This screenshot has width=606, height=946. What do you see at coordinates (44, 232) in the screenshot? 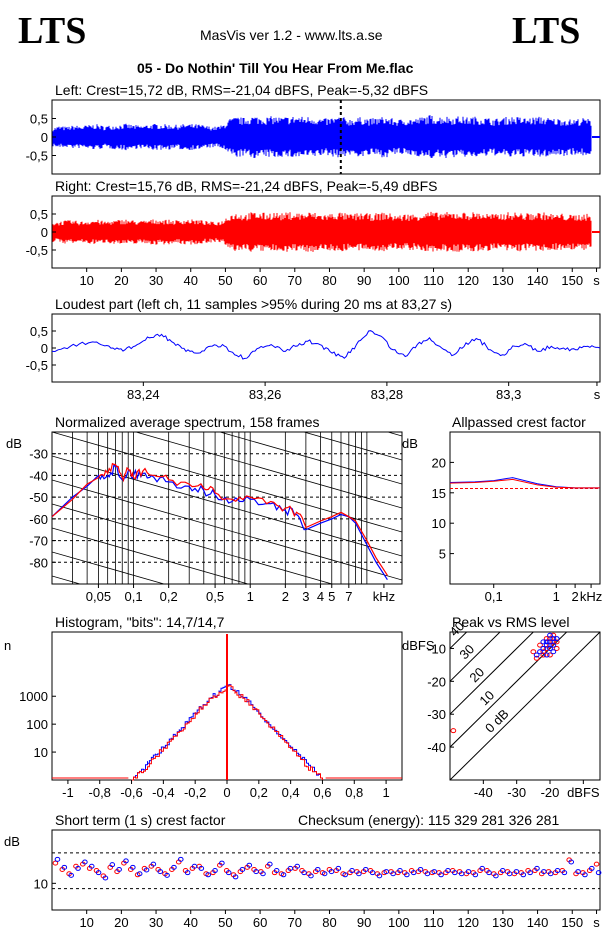
I see `right-ytick-label: 0` at bounding box center [44, 232].